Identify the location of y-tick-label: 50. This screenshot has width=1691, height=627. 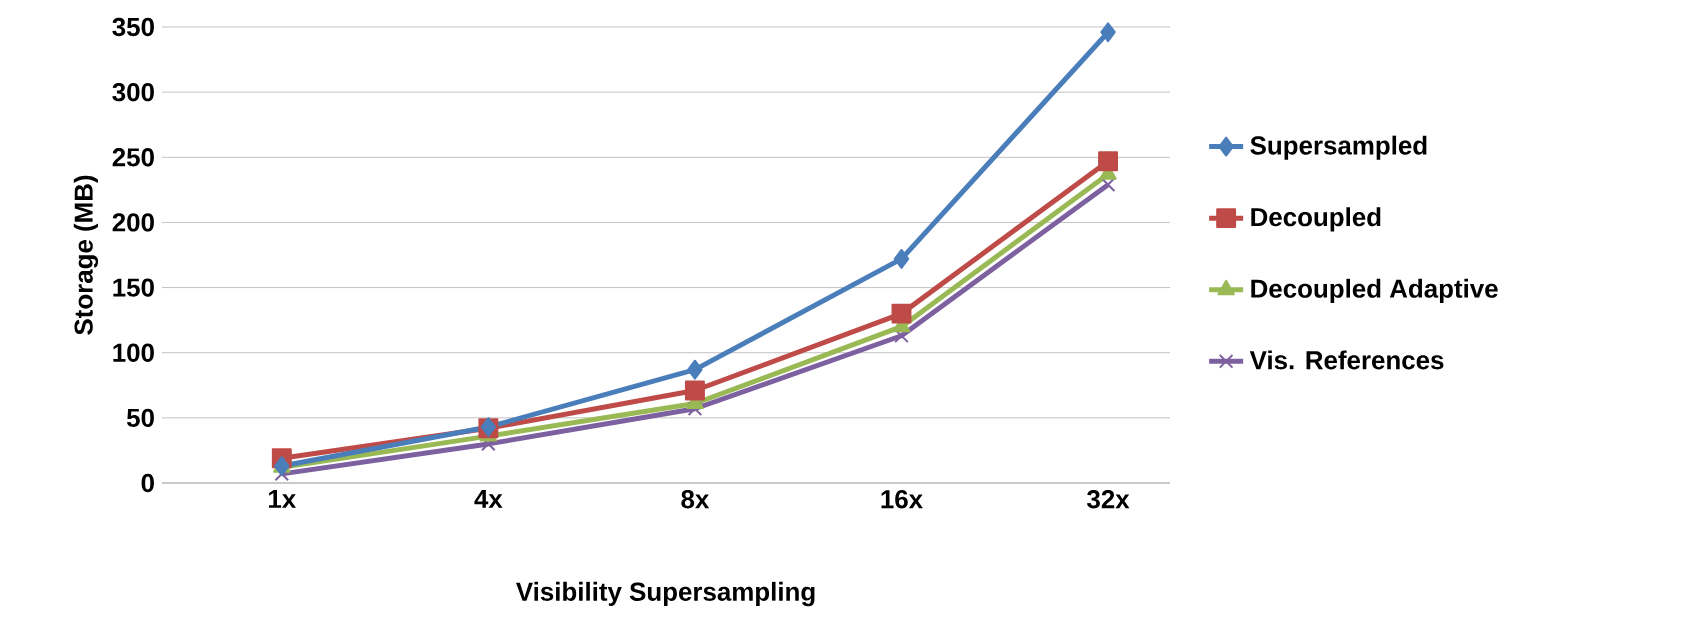
(140, 418).